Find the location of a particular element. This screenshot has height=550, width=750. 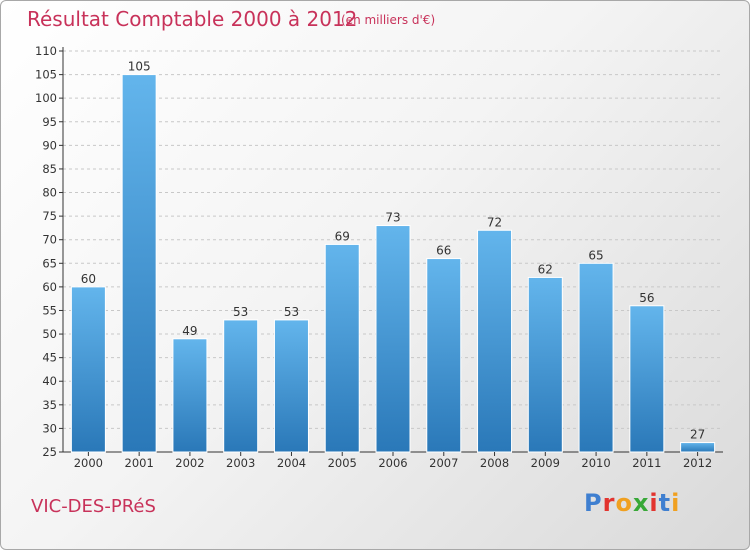

bar-value-label: 49 is located at coordinates (189, 331).